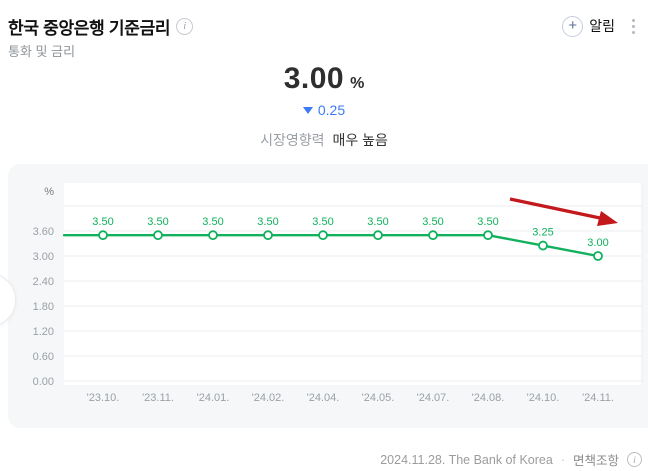 The width and height of the screenshot is (648, 471). Describe the element at coordinates (607, 218) in the screenshot. I see `trend-arrow-head` at that location.